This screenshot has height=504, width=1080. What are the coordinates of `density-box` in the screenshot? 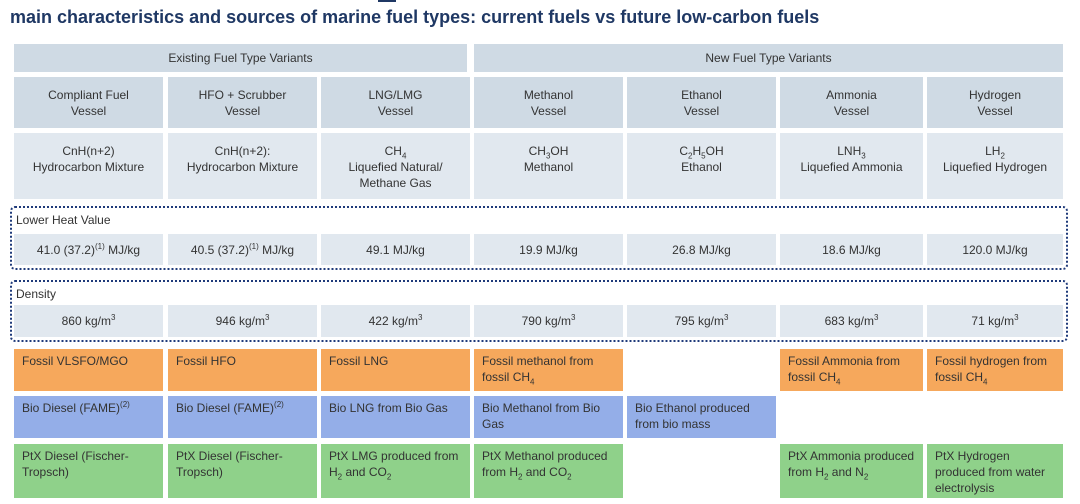 It's located at (539, 311).